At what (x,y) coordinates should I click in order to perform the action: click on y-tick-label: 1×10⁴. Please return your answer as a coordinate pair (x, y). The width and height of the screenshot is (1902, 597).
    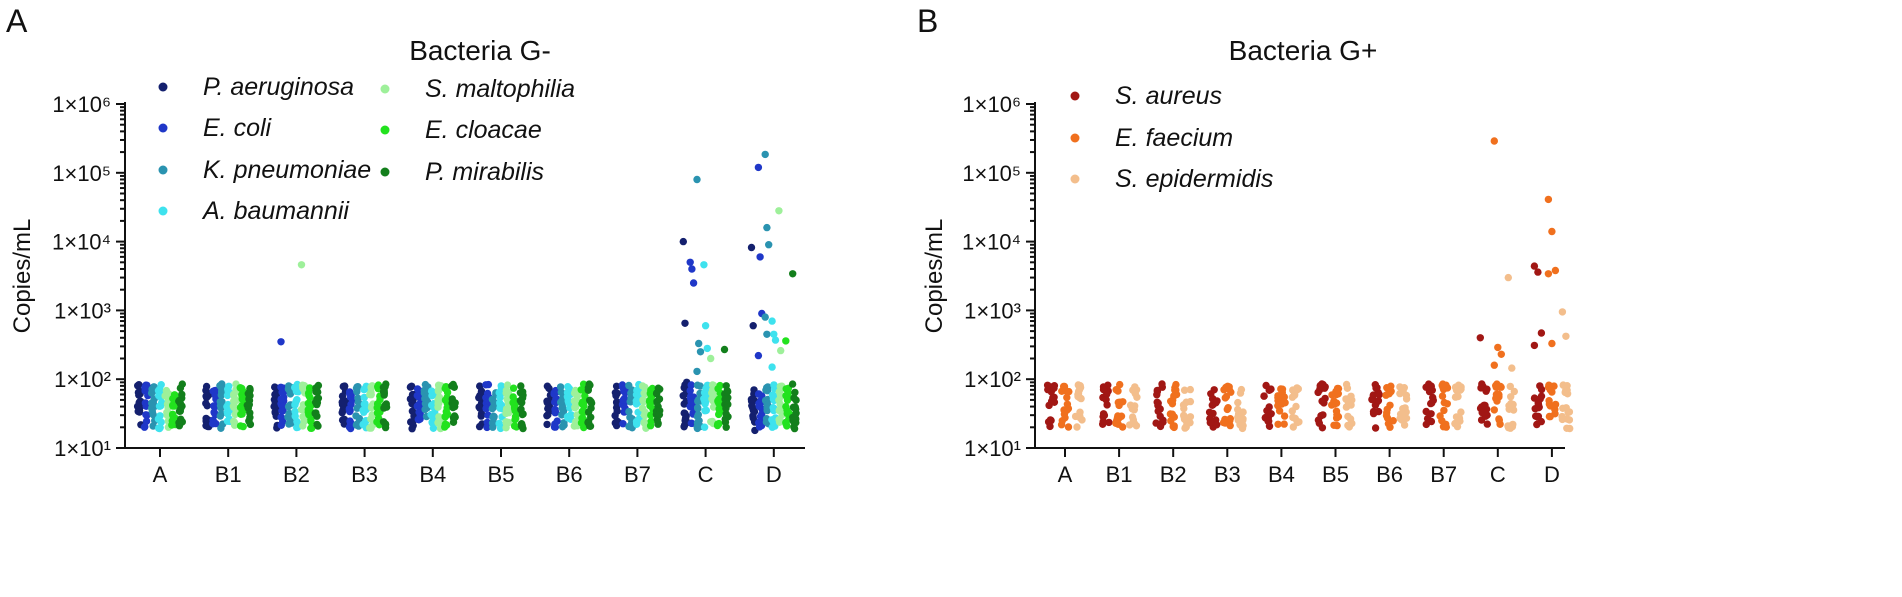
    Looking at the image, I should click on (991, 242).